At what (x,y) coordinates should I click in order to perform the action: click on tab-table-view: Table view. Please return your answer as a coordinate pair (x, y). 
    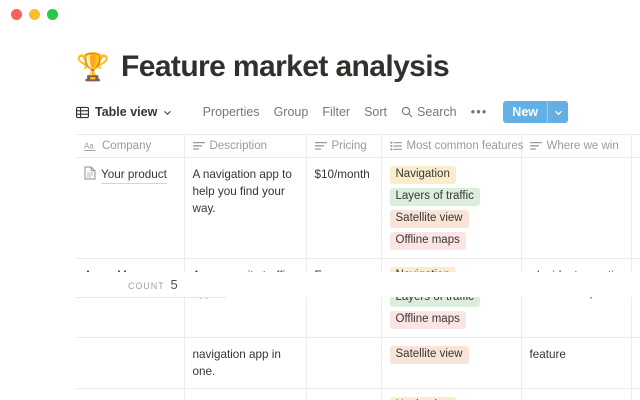
    Looking at the image, I should click on (124, 112).